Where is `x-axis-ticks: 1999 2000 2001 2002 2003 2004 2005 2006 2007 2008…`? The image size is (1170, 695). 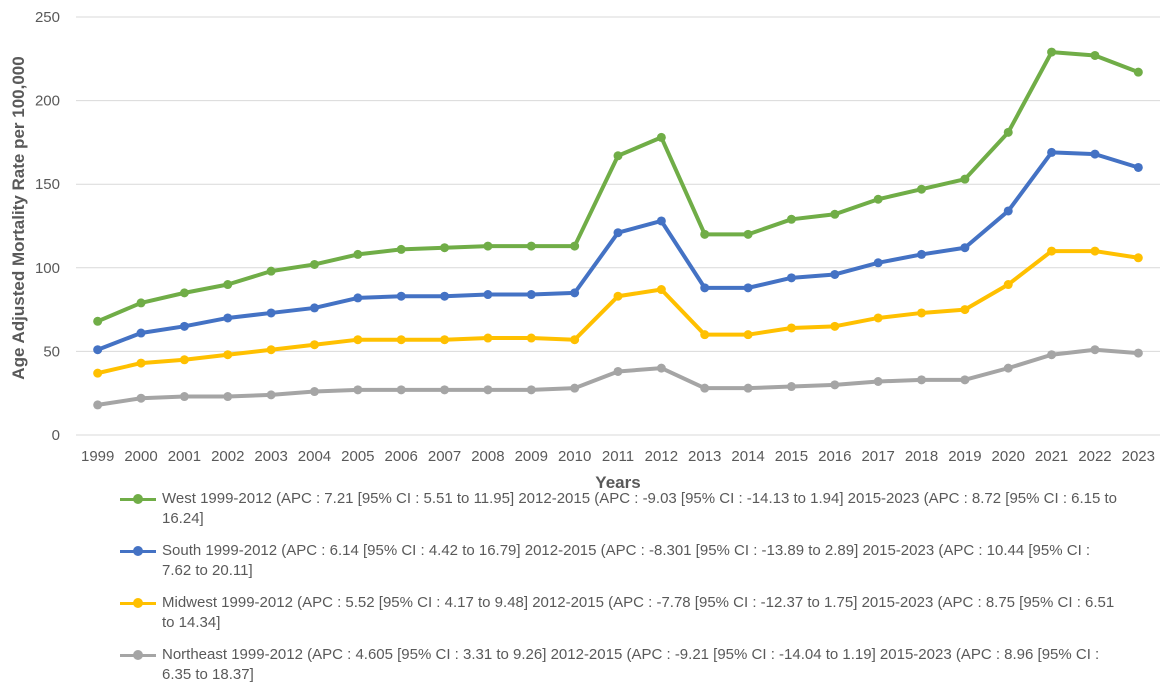
x-axis-ticks: 1999 2000 2001 2002 2003 2004 2005 2006 2007 2008… is located at coordinates (618, 456).